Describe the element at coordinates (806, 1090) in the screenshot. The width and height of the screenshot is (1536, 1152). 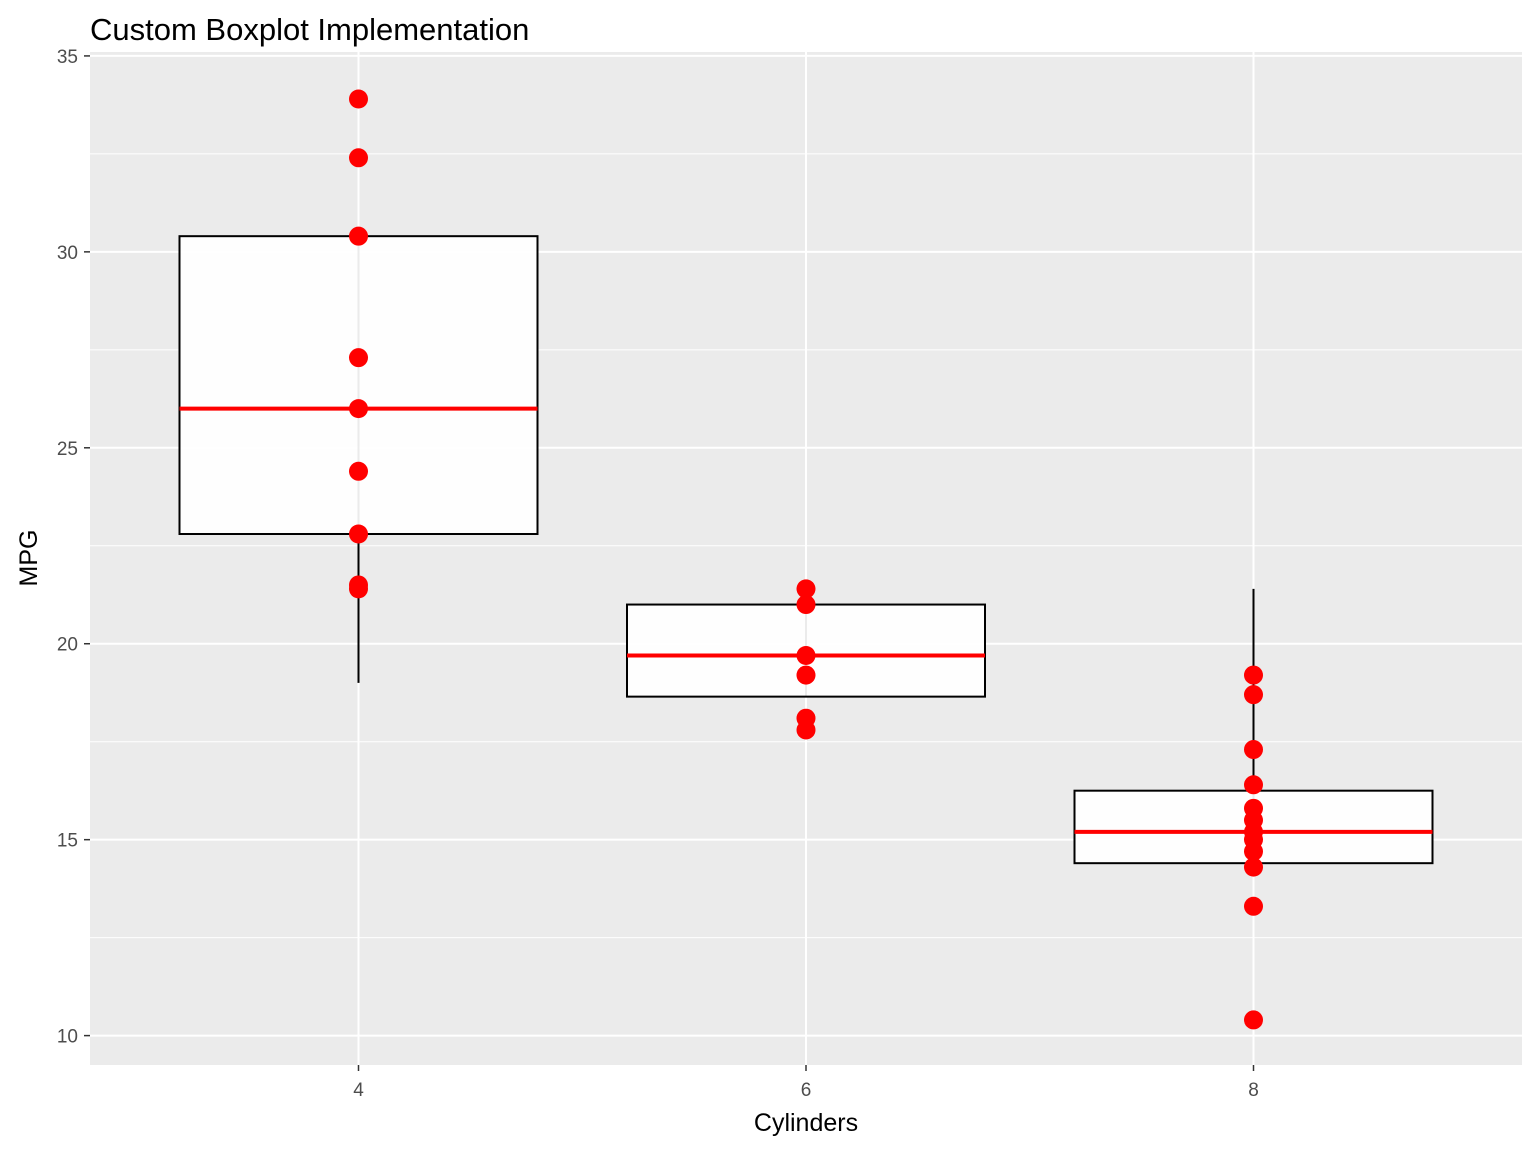
I see `x-tick-label: 6` at that location.